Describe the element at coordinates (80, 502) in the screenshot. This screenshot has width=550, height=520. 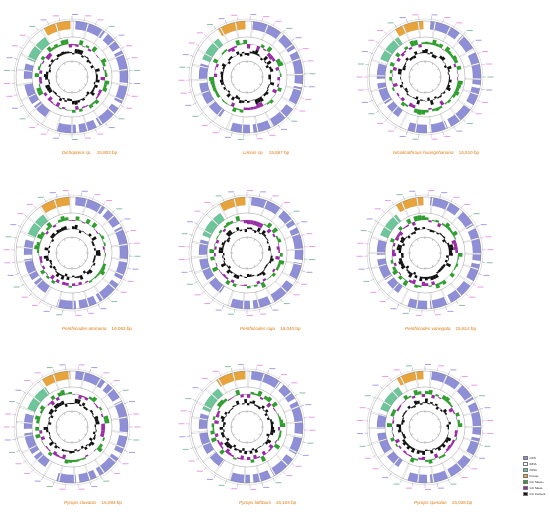
I see `species-name-7: Pyrops clavatus` at that location.